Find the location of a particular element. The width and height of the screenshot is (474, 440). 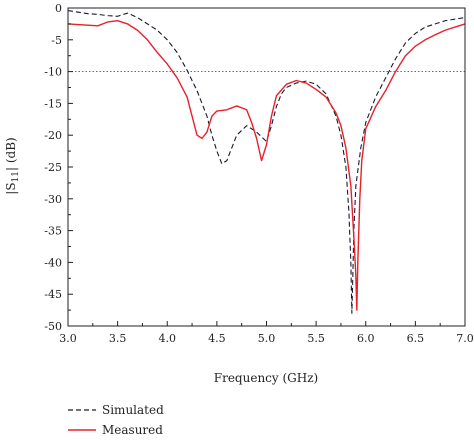

x-tick-label: 6.0 is located at coordinates (366, 338).